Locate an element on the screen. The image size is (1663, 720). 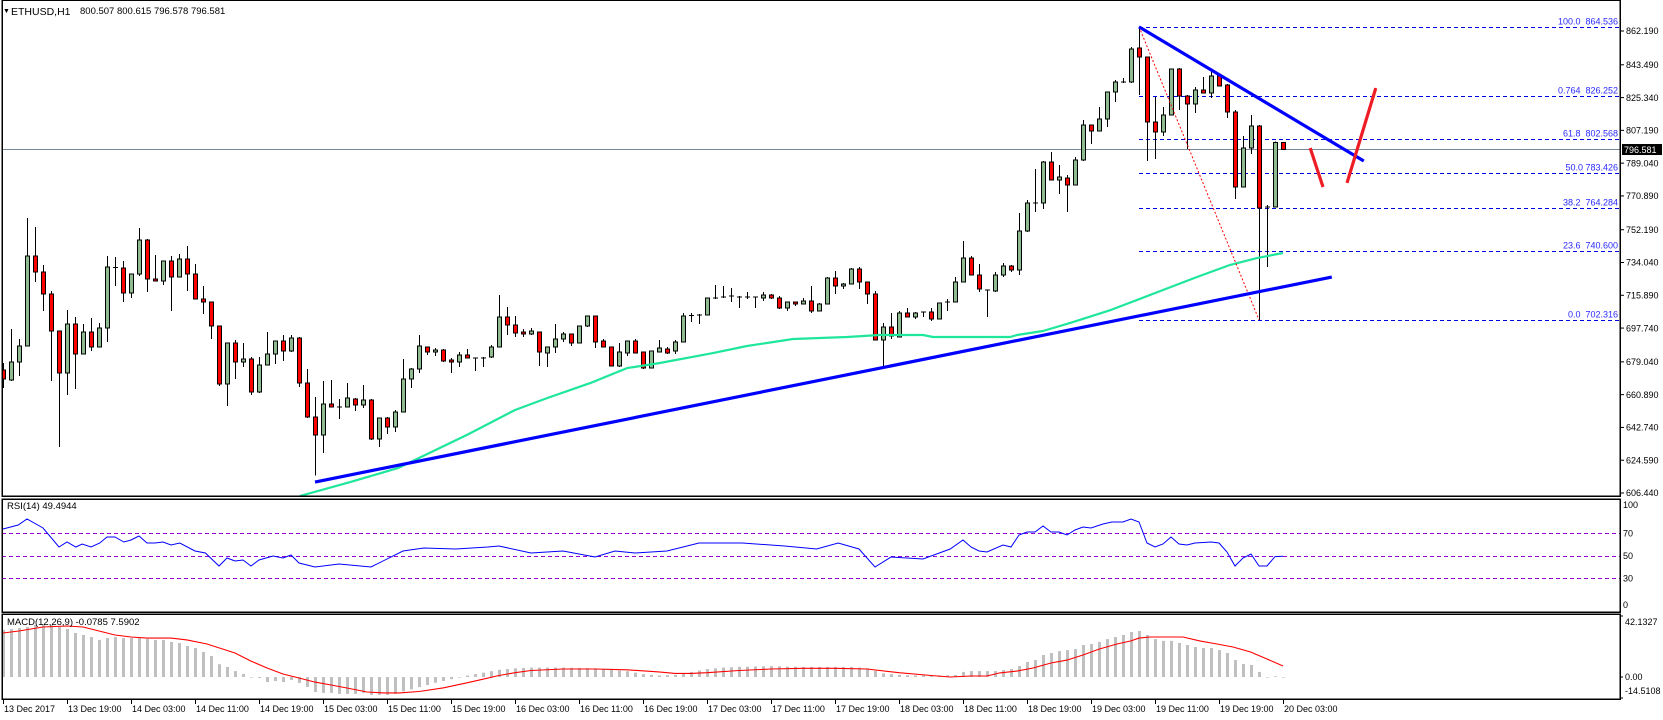
time-axis-label: 16 Dec 03:00 is located at coordinates (543, 709).